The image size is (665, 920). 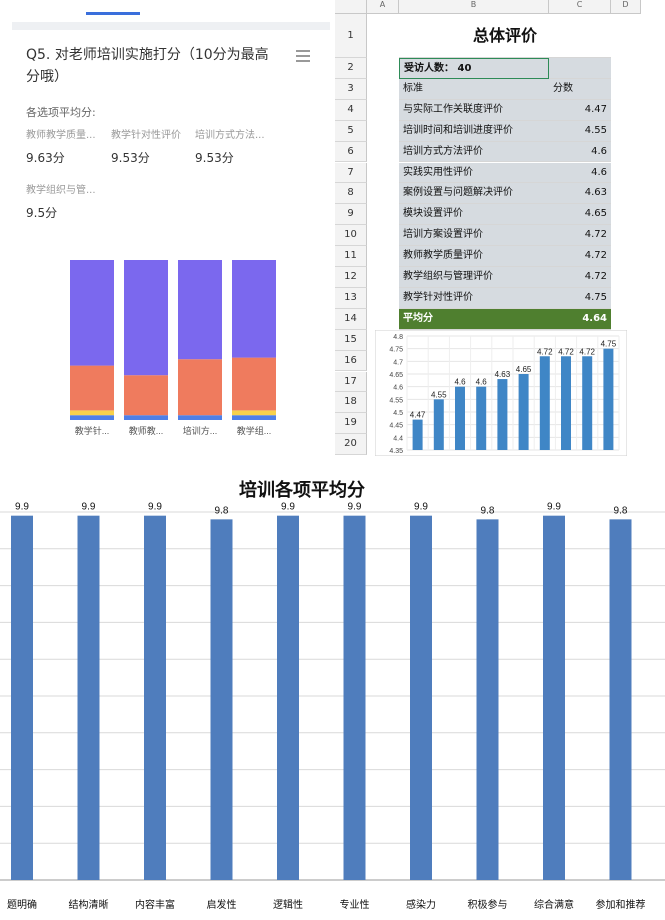 I want to click on y-tick-label: 4.6, so click(x=398, y=388).